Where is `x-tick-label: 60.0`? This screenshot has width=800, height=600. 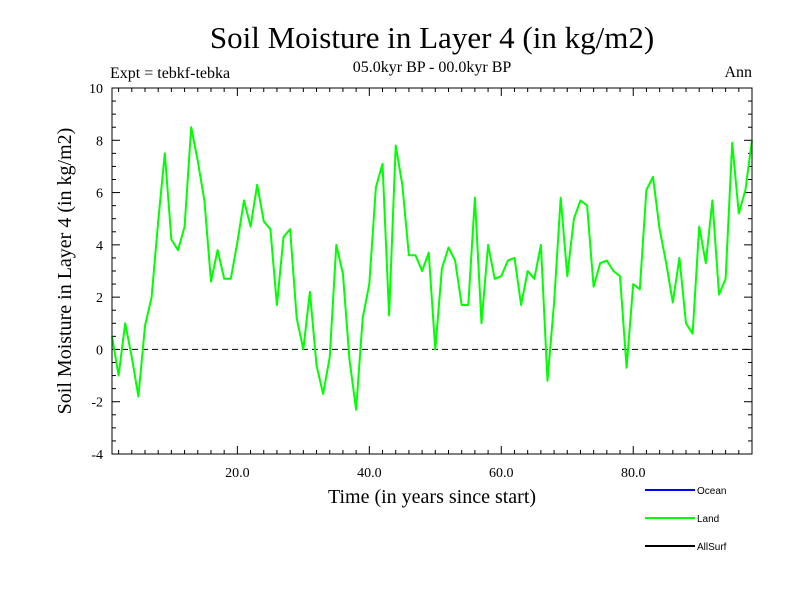
x-tick-label: 60.0 is located at coordinates (501, 473).